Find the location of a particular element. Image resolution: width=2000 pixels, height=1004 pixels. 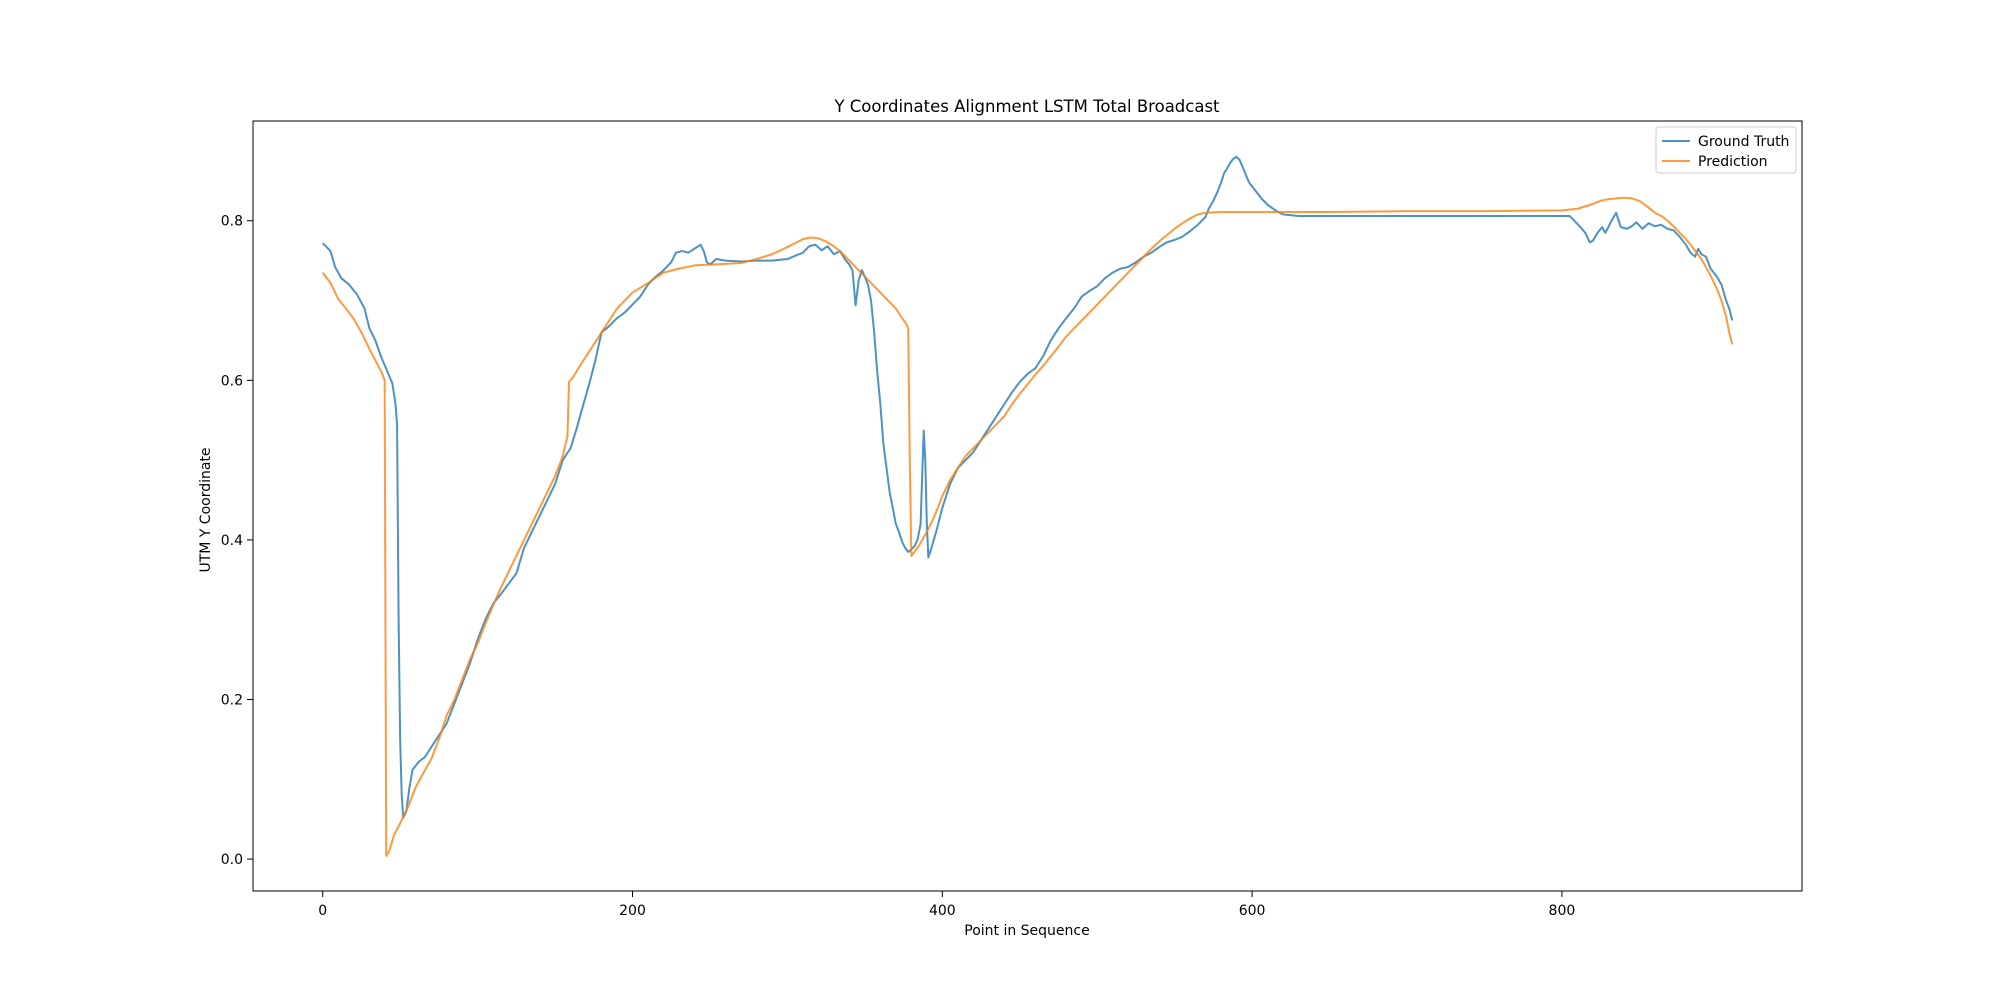

legend-box is located at coordinates (1726, 150).